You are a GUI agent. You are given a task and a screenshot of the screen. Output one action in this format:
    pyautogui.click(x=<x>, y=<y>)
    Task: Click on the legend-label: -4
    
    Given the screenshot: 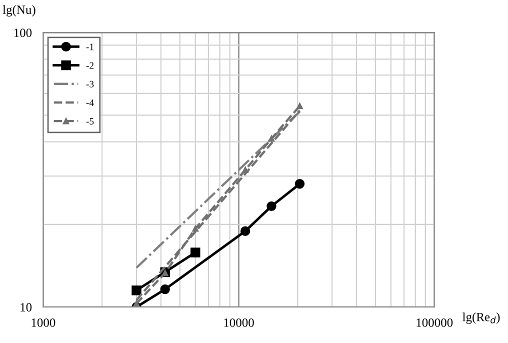 What is the action you would take?
    pyautogui.click(x=90, y=102)
    